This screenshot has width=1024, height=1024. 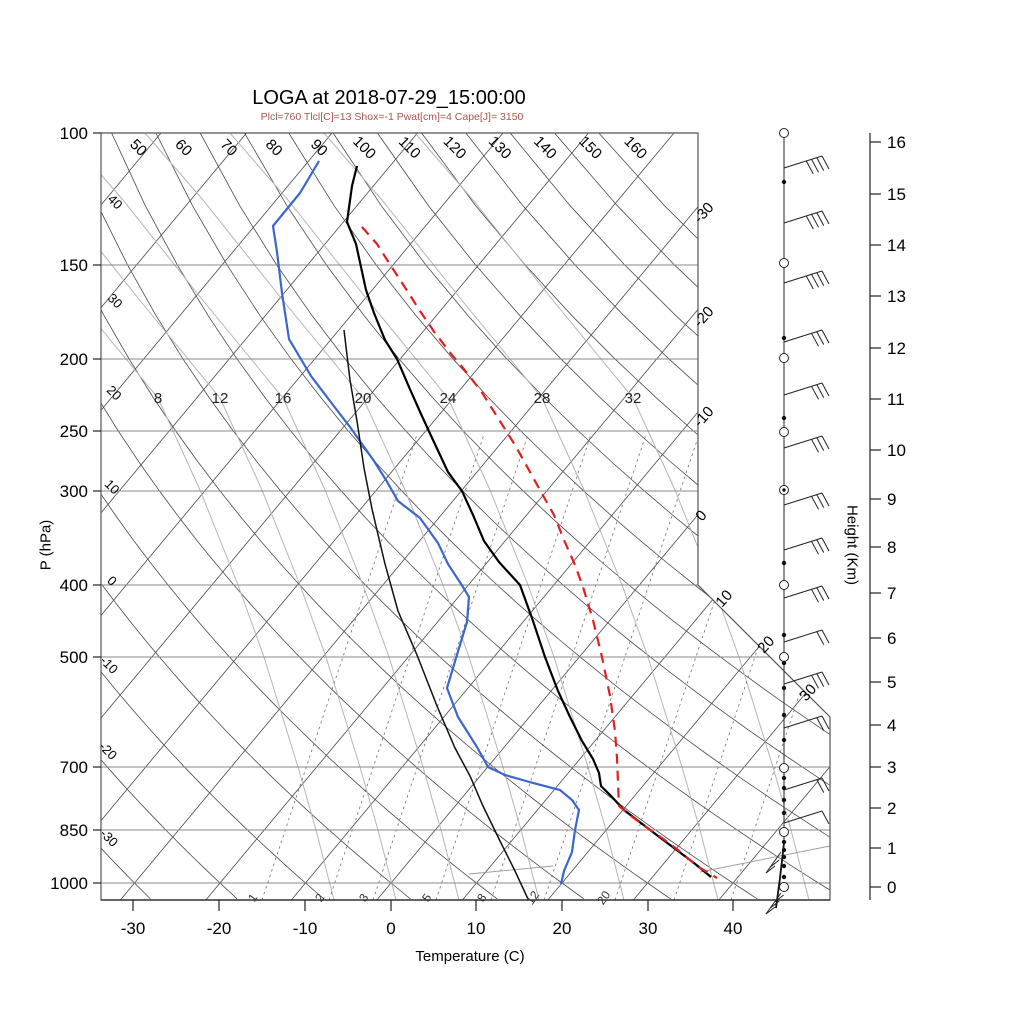 I want to click on pressure-tick-label: 150, so click(x=74, y=265).